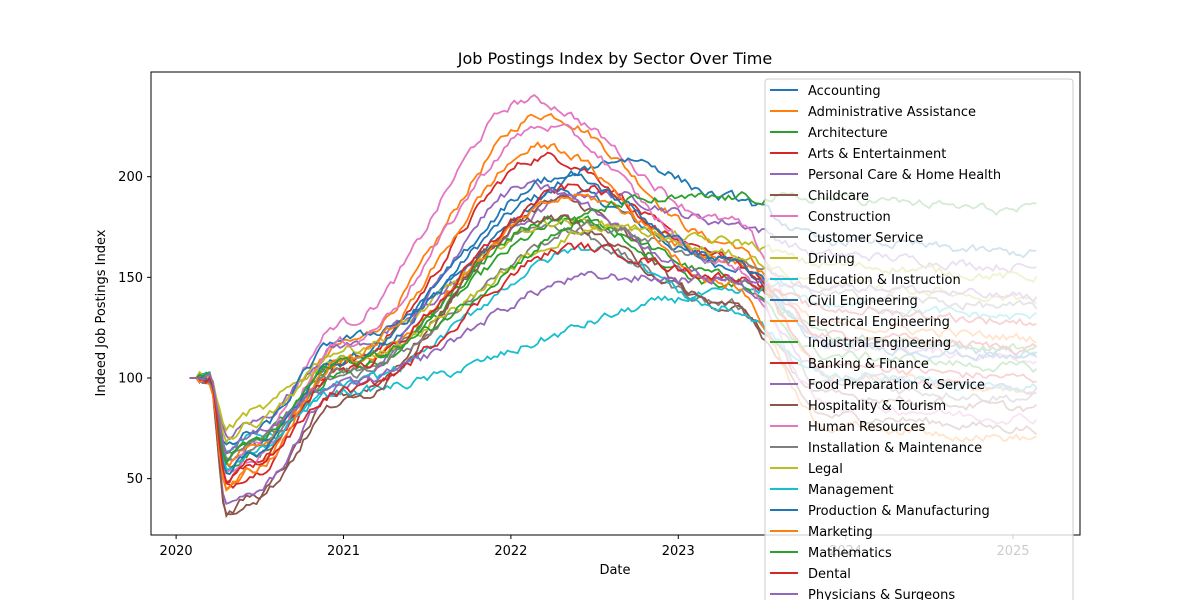 This screenshot has width=1200, height=604. Describe the element at coordinates (838, 196) in the screenshot. I see `legend-label: Childcare` at that location.